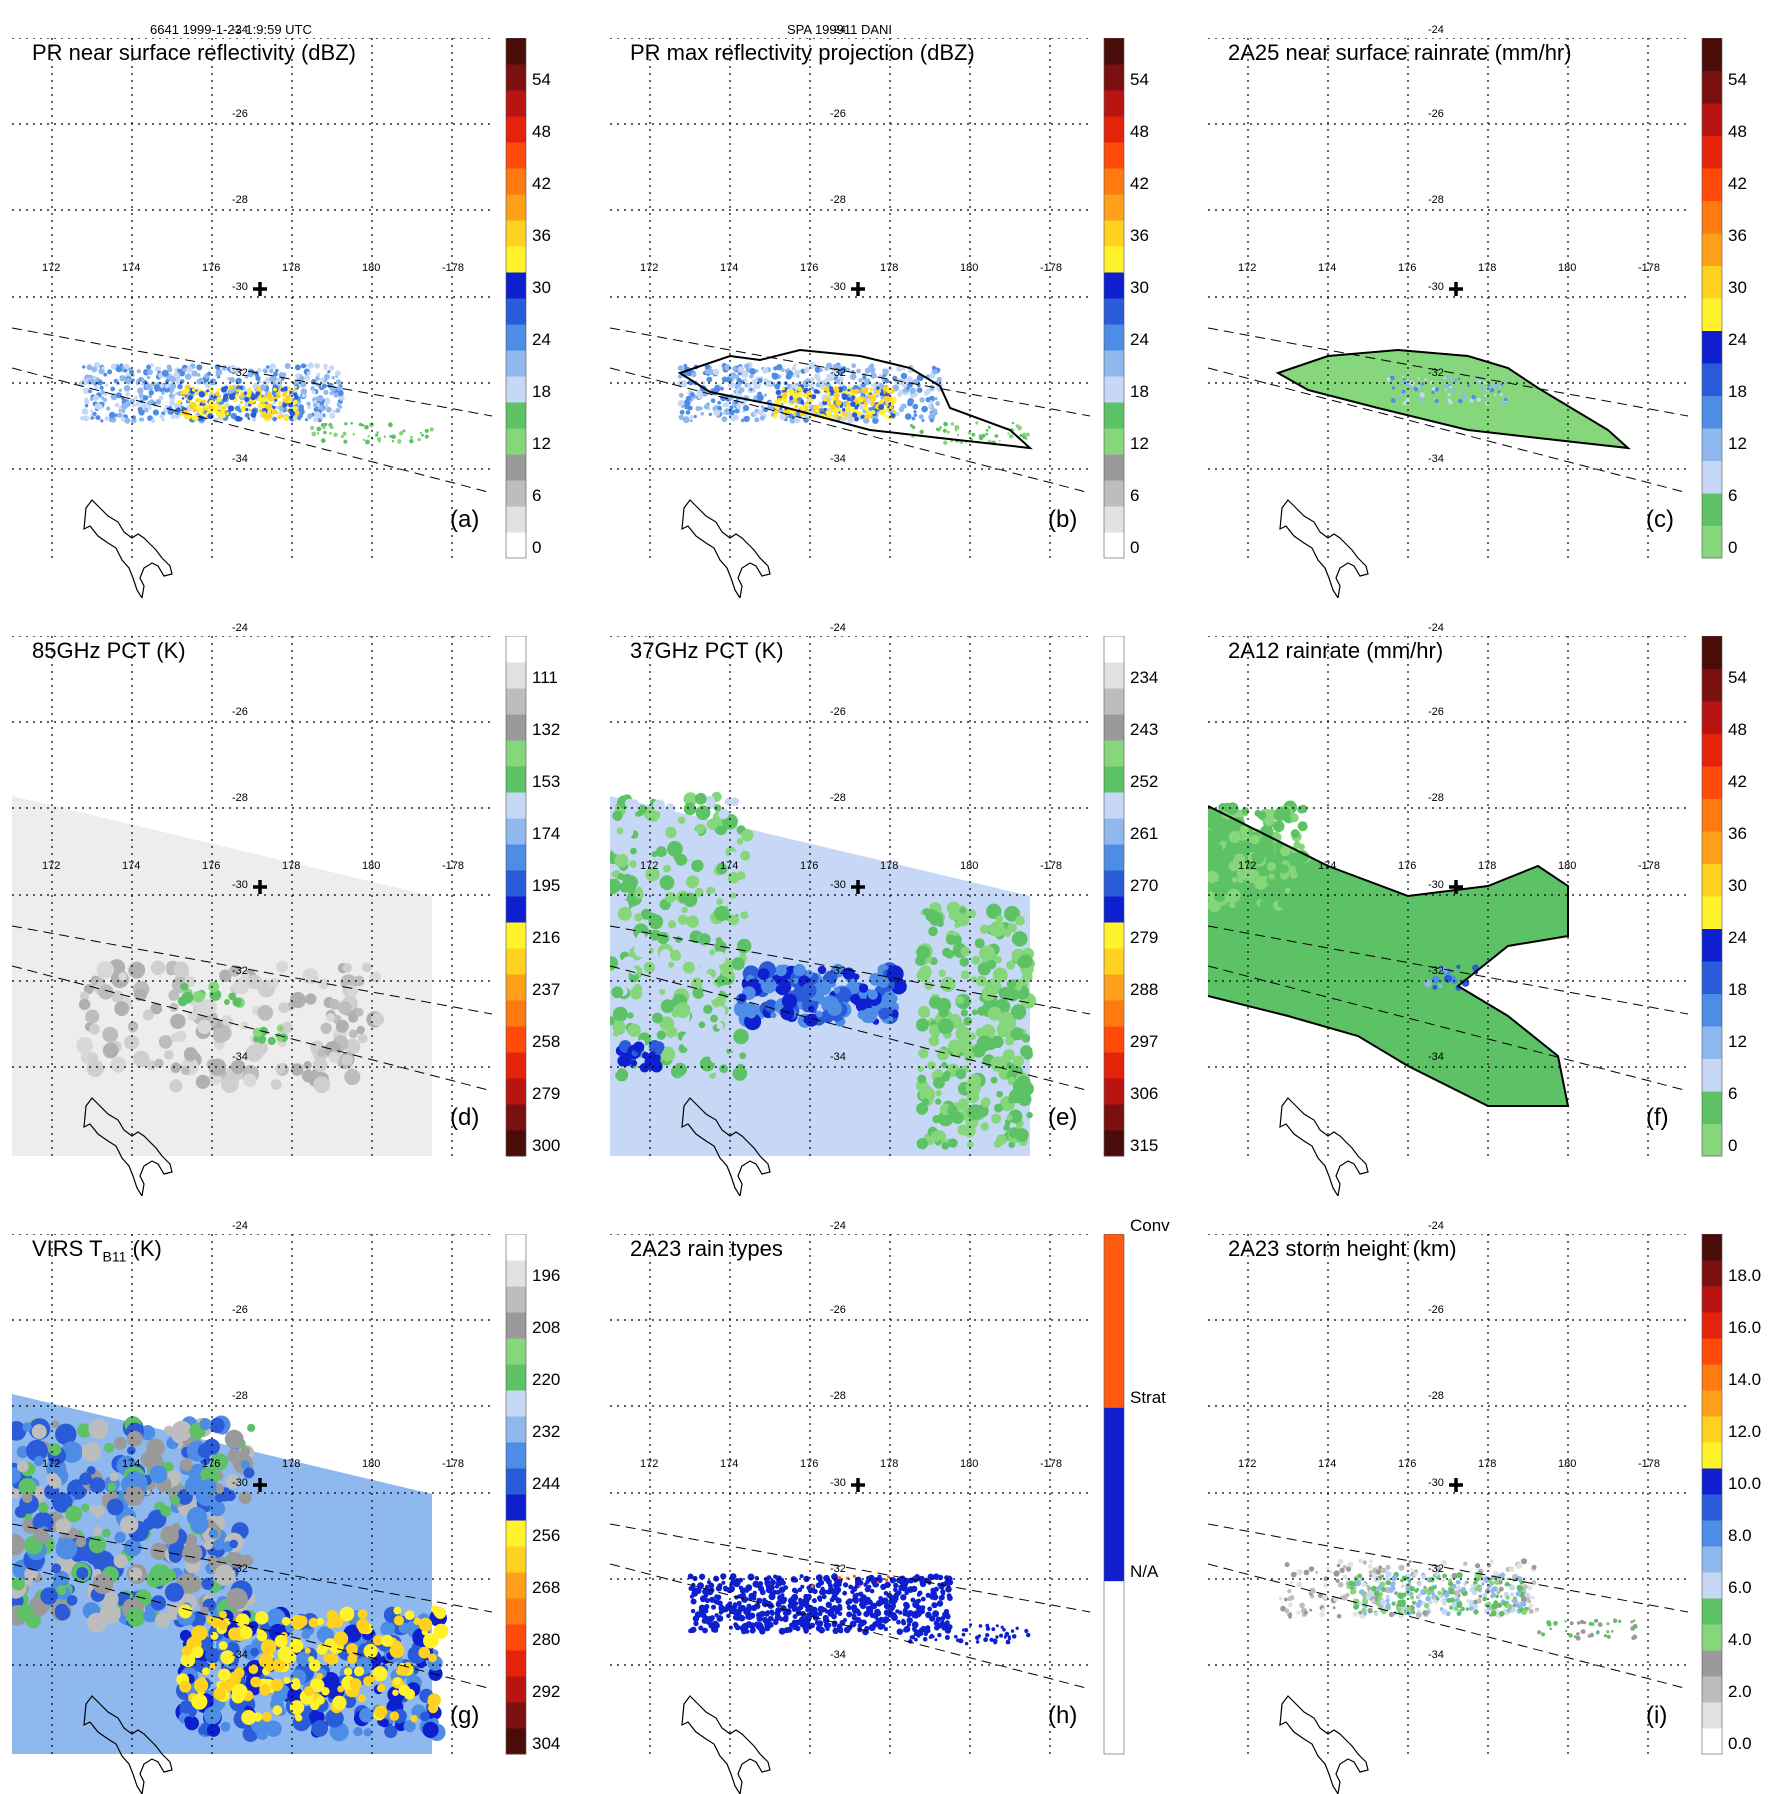 Image resolution: width=1771 pixels, height=1794 pixels. Describe the element at coordinates (1660, 520) in the screenshot. I see `panel-letter-label: (c)` at that location.